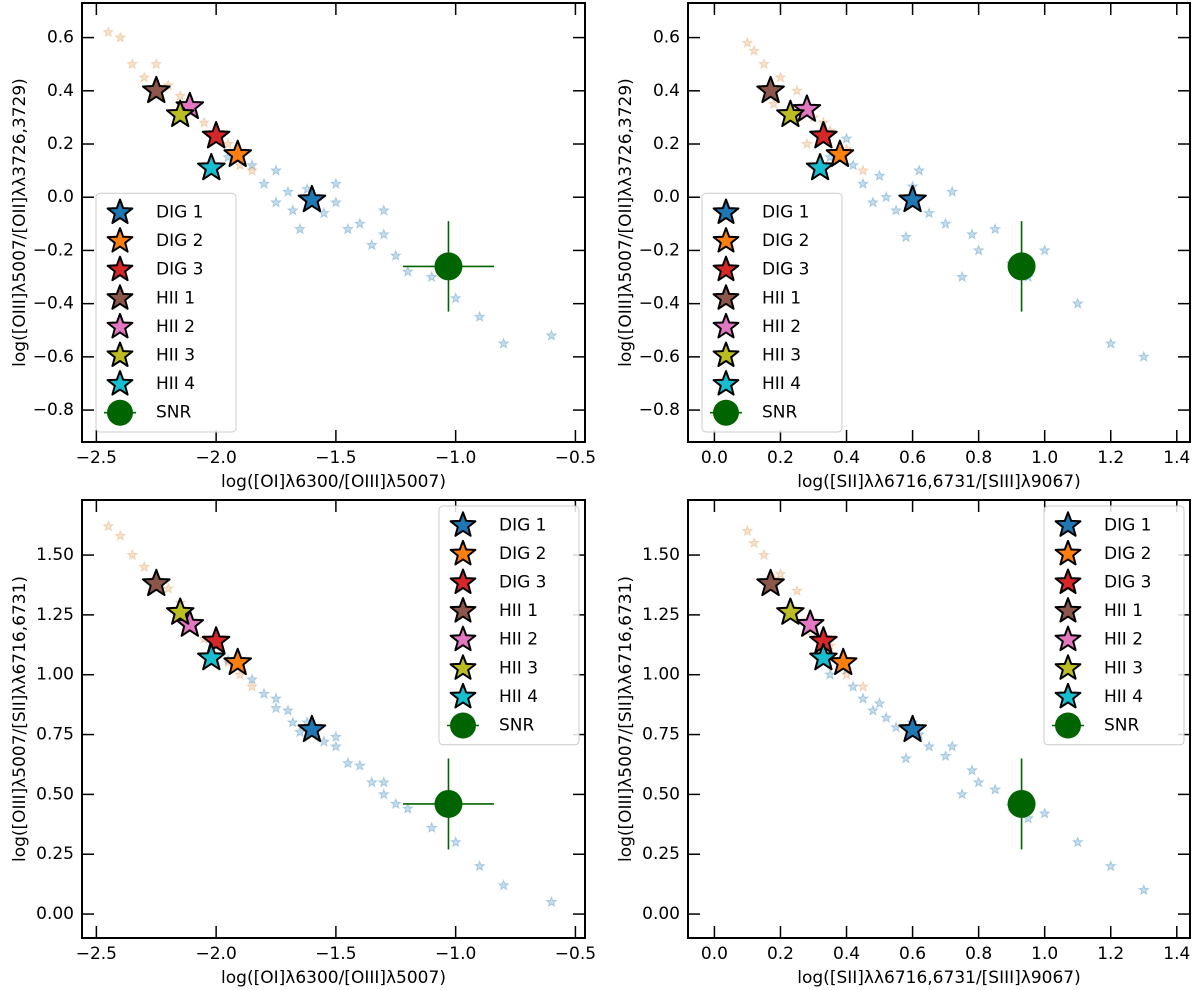 Image resolution: width=1200 pixels, height=990 pixels. What do you see at coordinates (714, 458) in the screenshot?
I see `x-tick-label: 0.0` at bounding box center [714, 458].